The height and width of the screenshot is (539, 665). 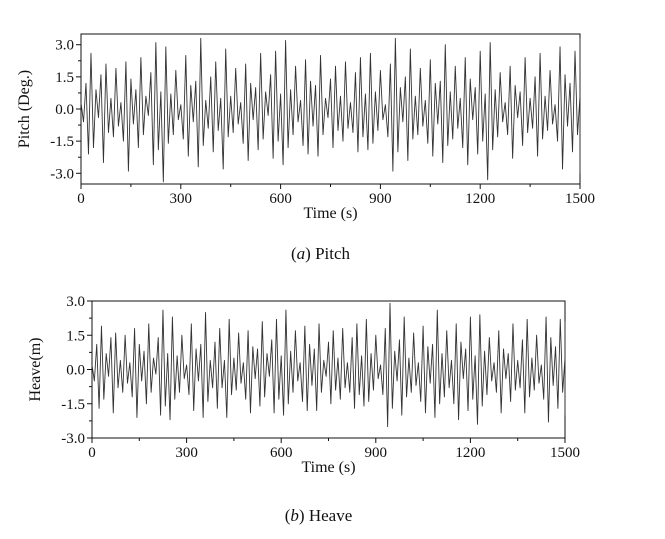 I want to click on y-axis-label: Heave(m), so click(x=35, y=370).